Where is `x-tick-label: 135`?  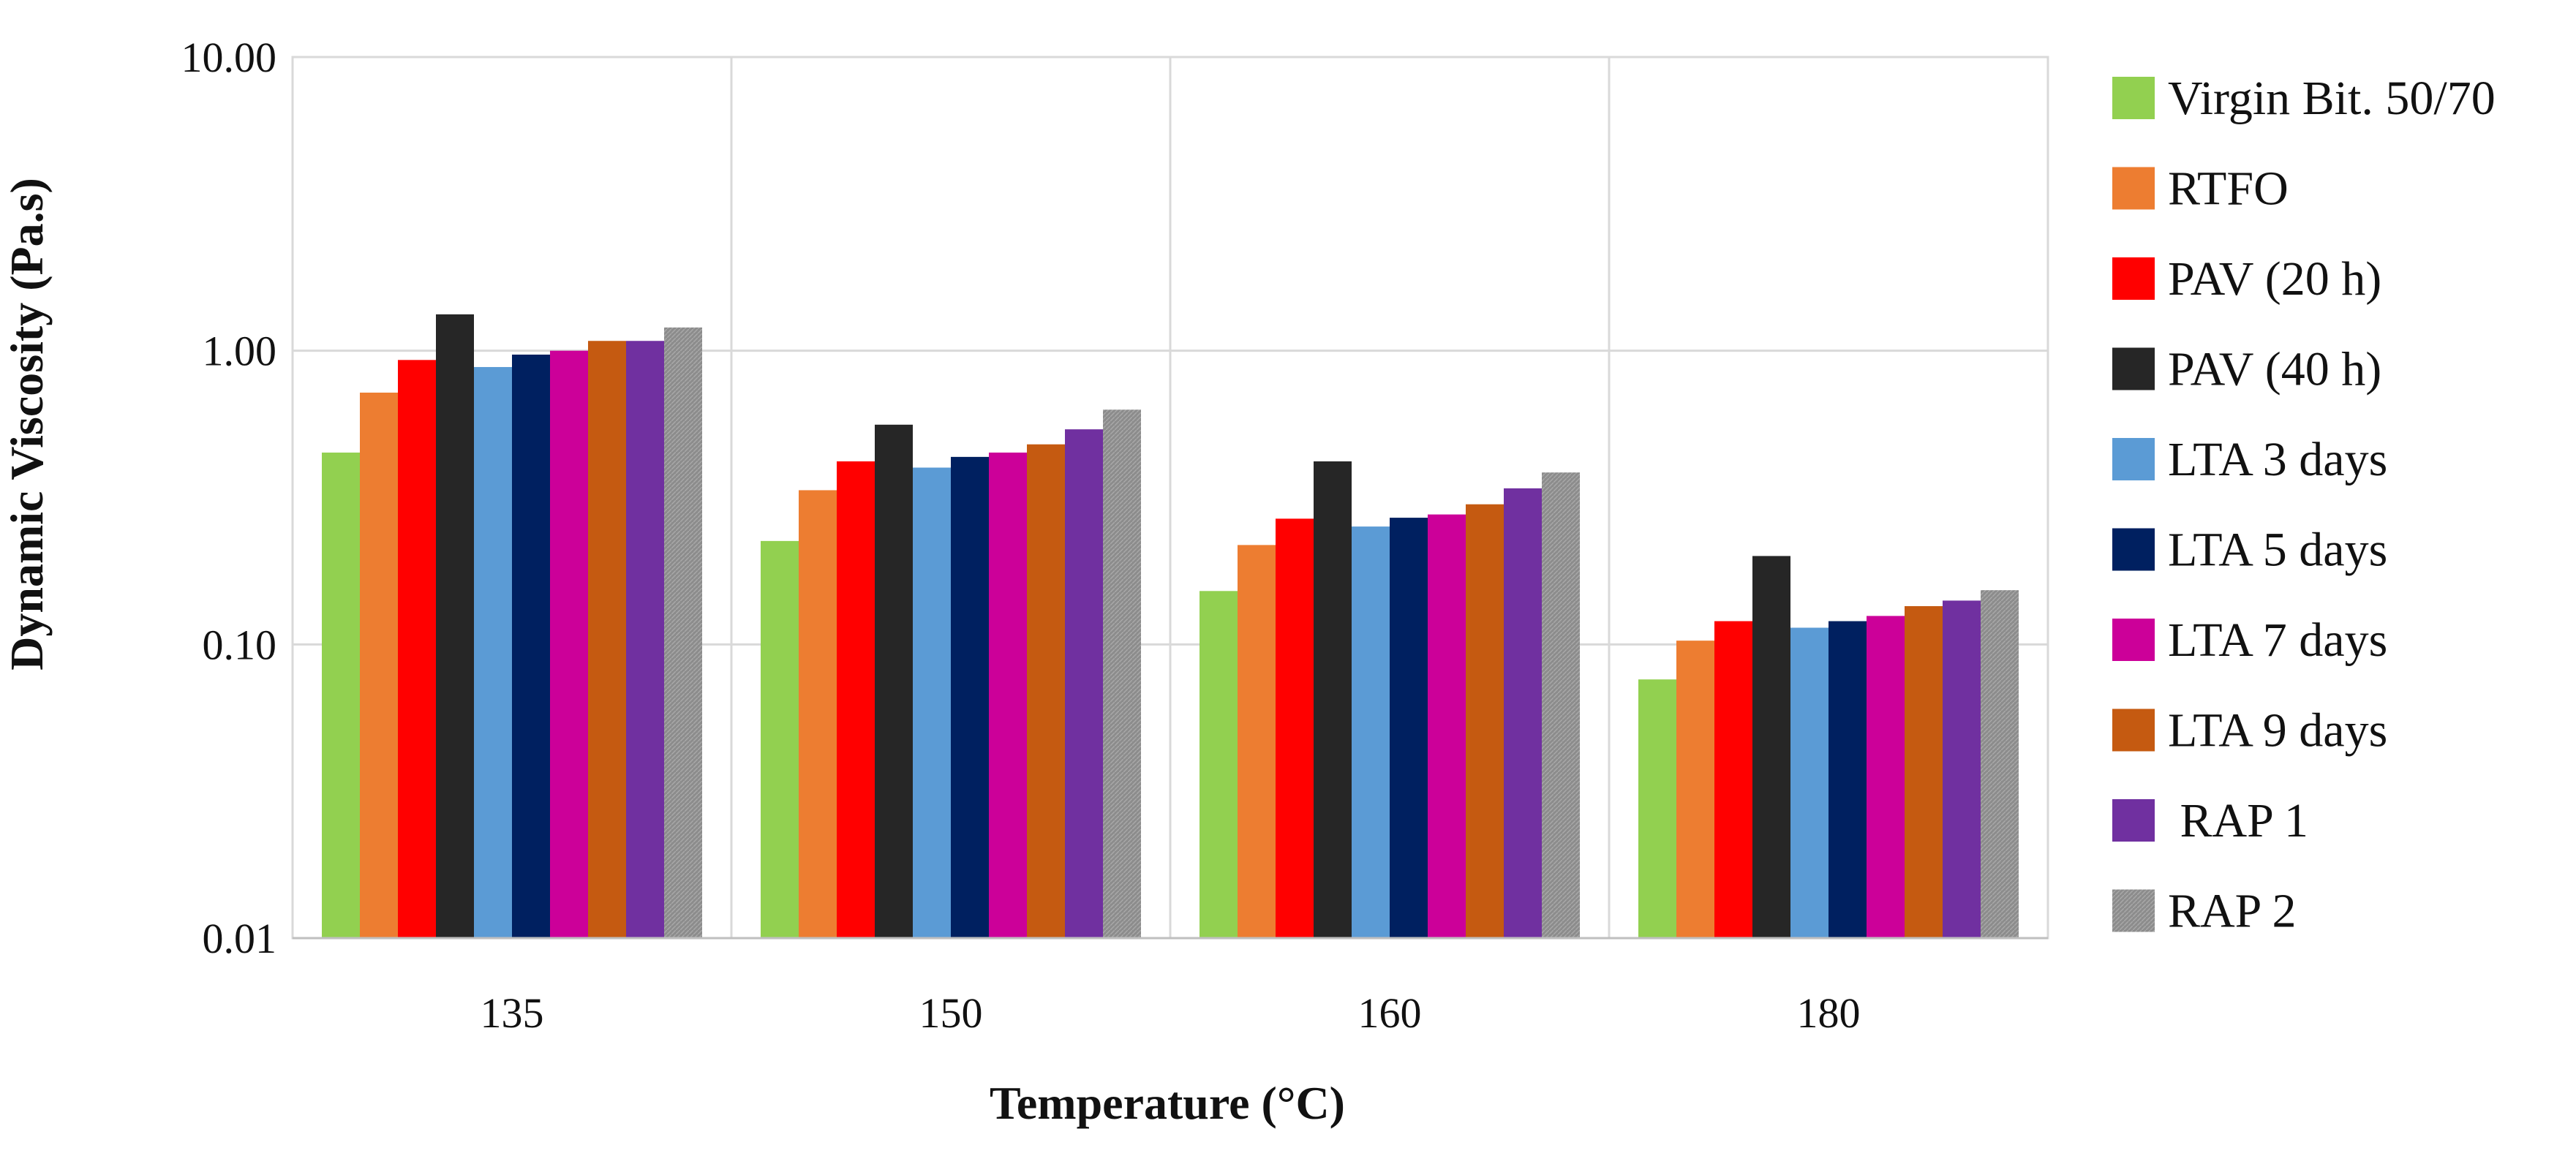
x-tick-label: 135 is located at coordinates (512, 1013).